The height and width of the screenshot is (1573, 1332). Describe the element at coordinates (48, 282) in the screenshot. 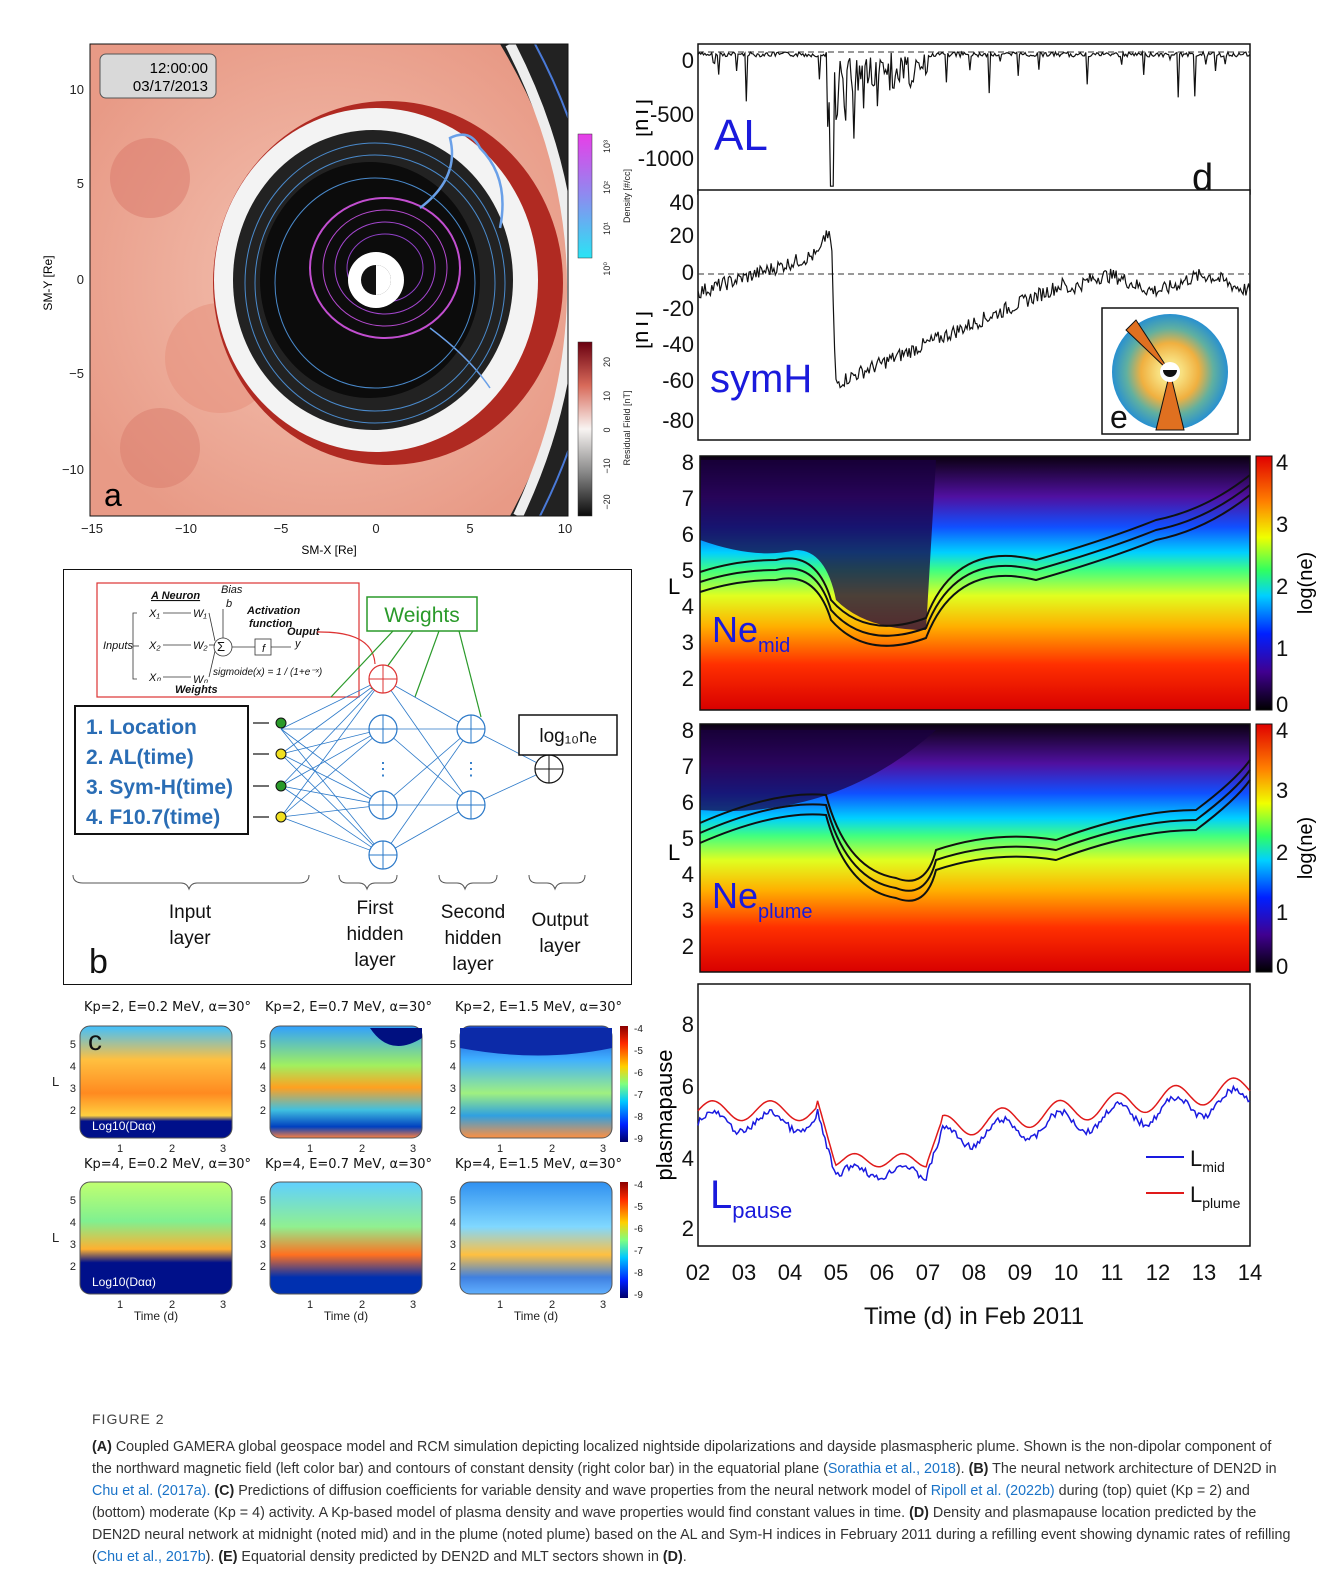

I see `panel-a-ylabel: SM-Y [Re]` at that location.